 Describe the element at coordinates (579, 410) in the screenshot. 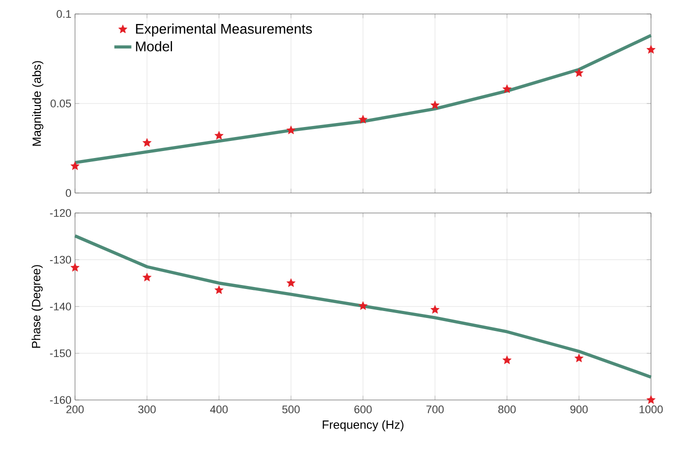

I see `x-tick-label: 900` at that location.